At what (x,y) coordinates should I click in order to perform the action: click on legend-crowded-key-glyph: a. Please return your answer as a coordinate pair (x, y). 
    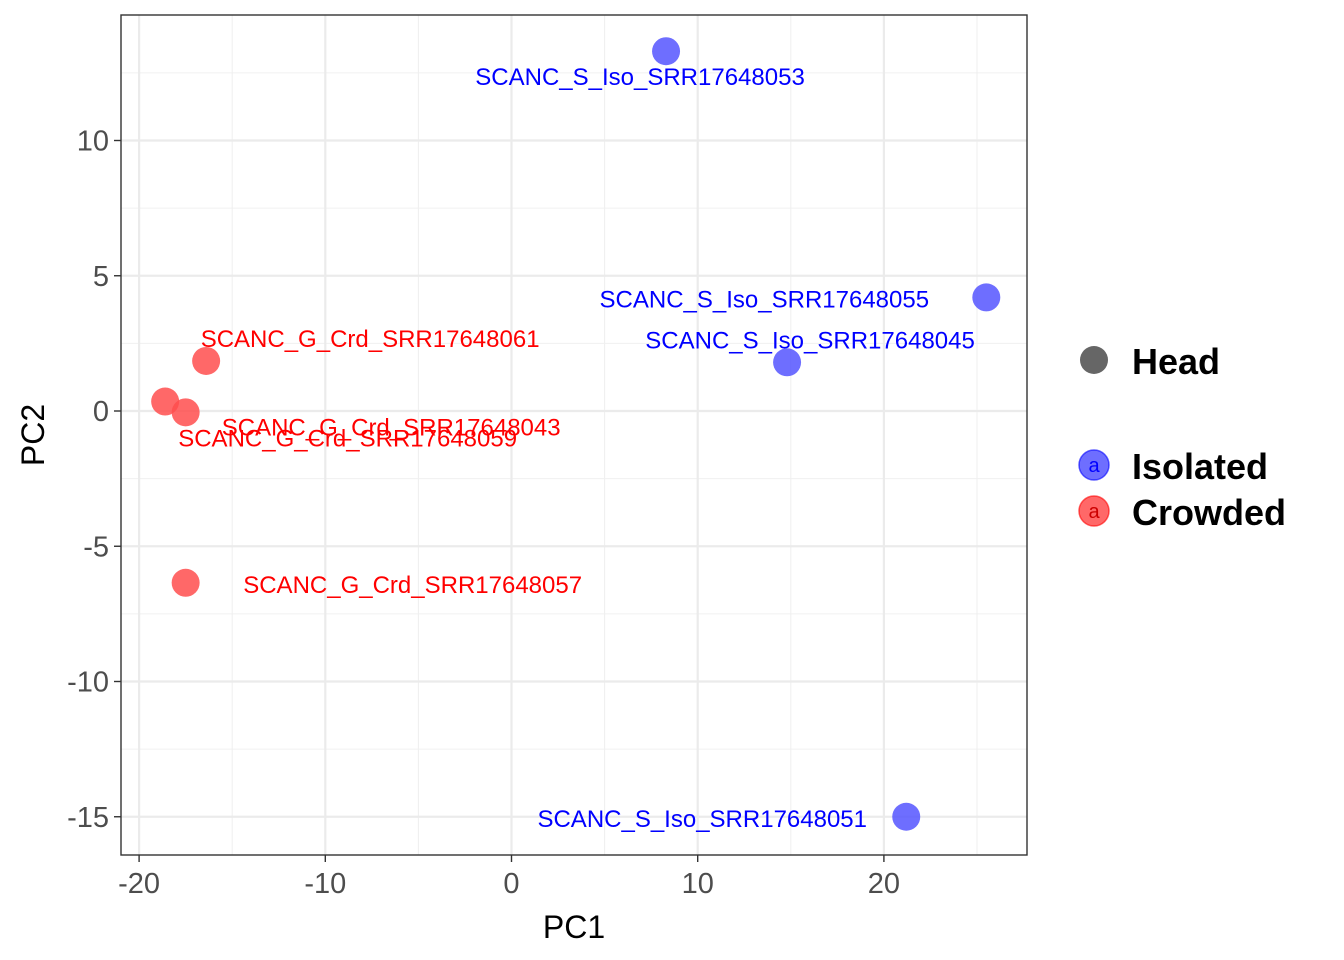
    Looking at the image, I should click on (1094, 512).